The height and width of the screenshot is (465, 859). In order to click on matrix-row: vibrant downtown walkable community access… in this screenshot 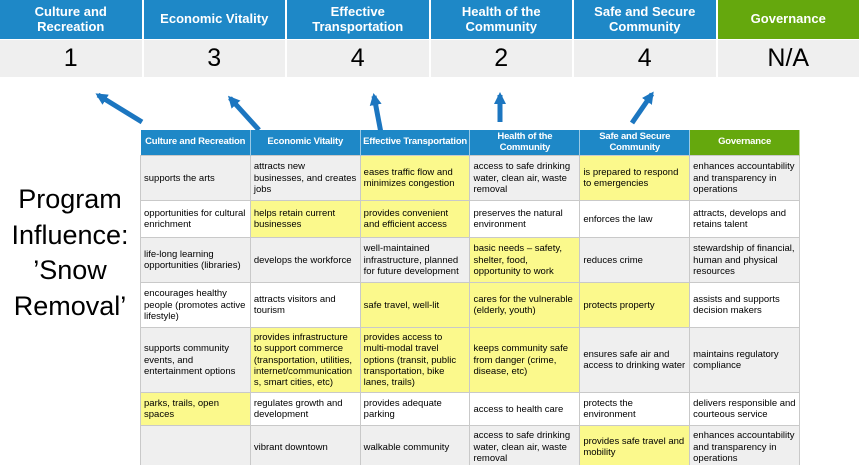, I will do `click(470, 445)`.